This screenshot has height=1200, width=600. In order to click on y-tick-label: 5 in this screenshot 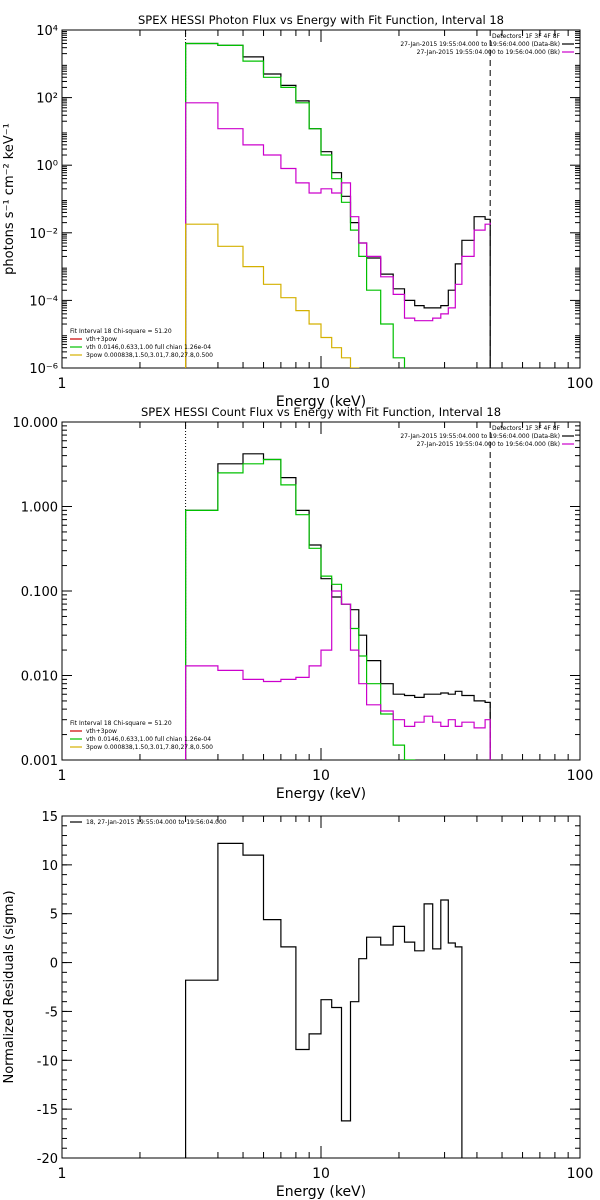, I will do `click(54, 915)`.